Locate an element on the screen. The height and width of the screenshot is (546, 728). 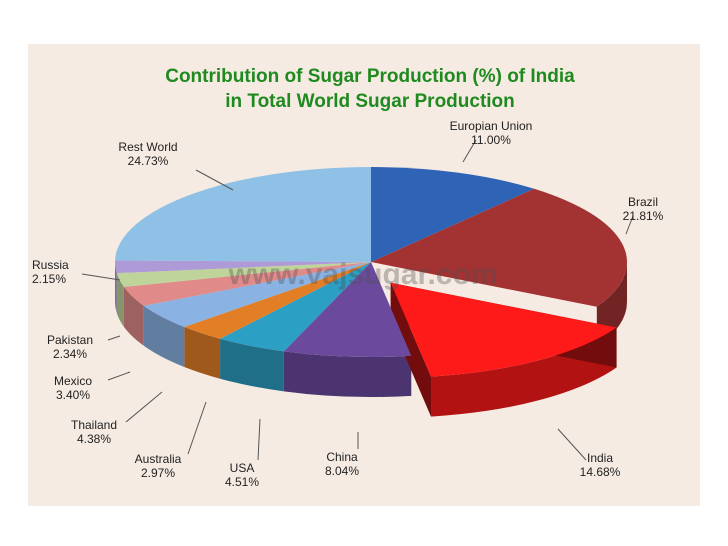
leader-mexico is located at coordinates (119, 376).